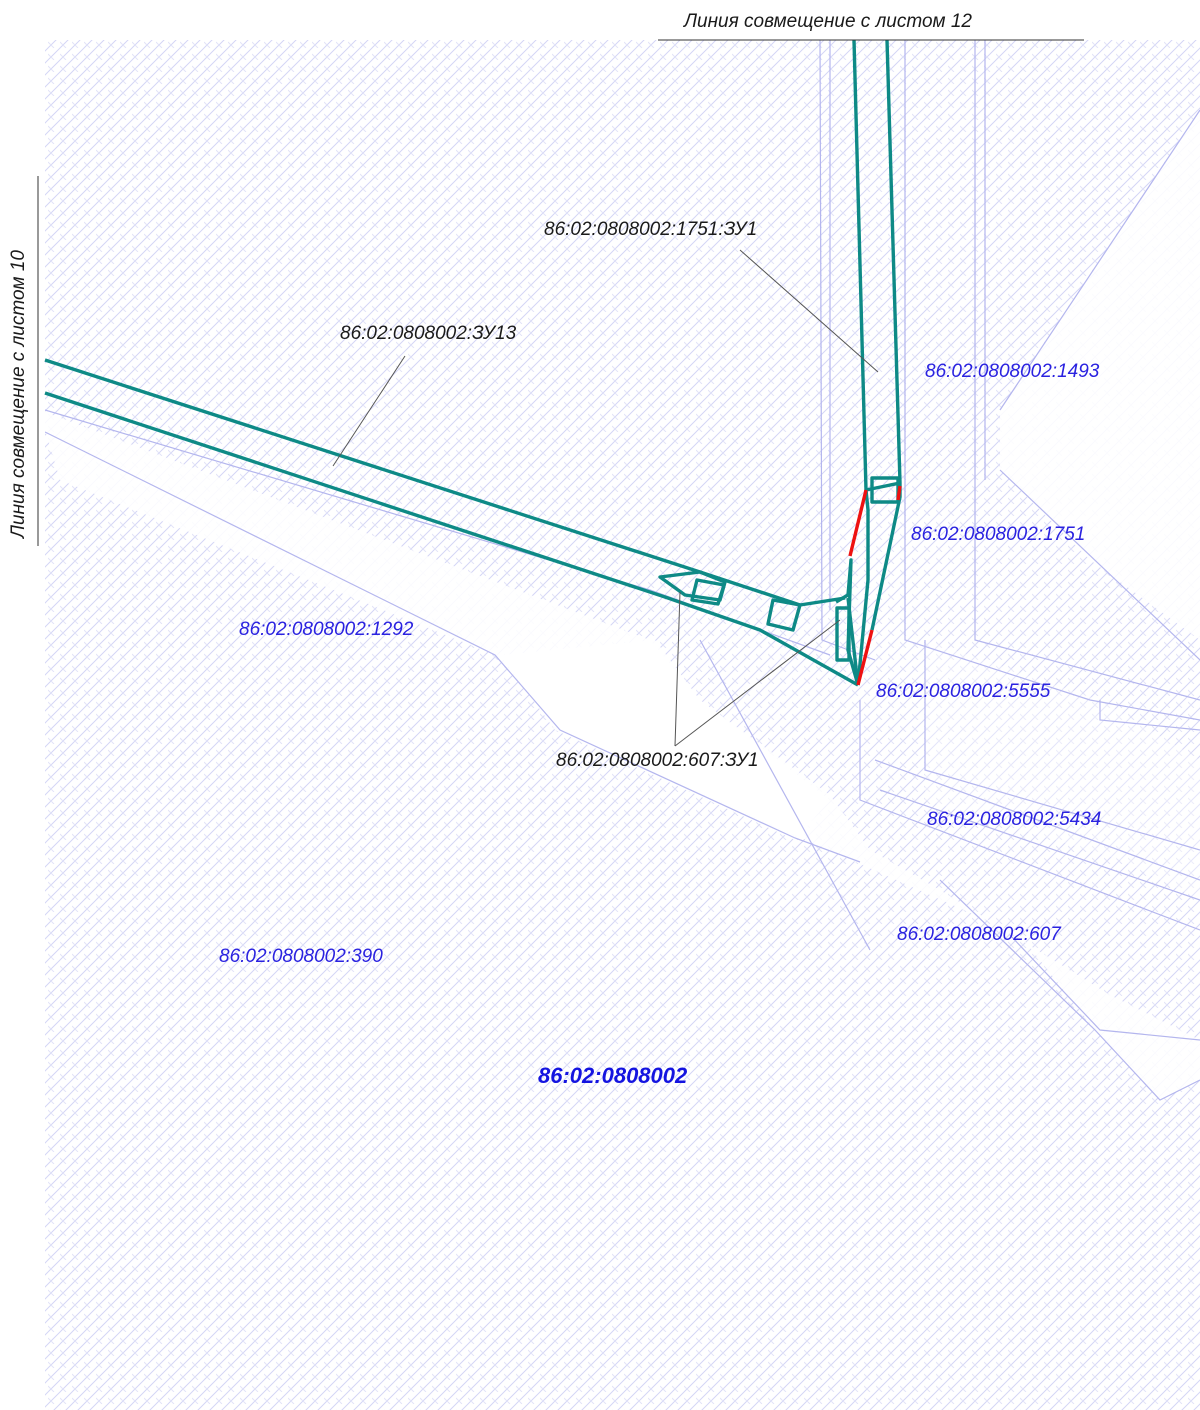 Image resolution: width=1200 pixels, height=1410 pixels. What do you see at coordinates (998, 534) in the screenshot?
I see `parcel-label-1751: 86:02:0808002:1751` at bounding box center [998, 534].